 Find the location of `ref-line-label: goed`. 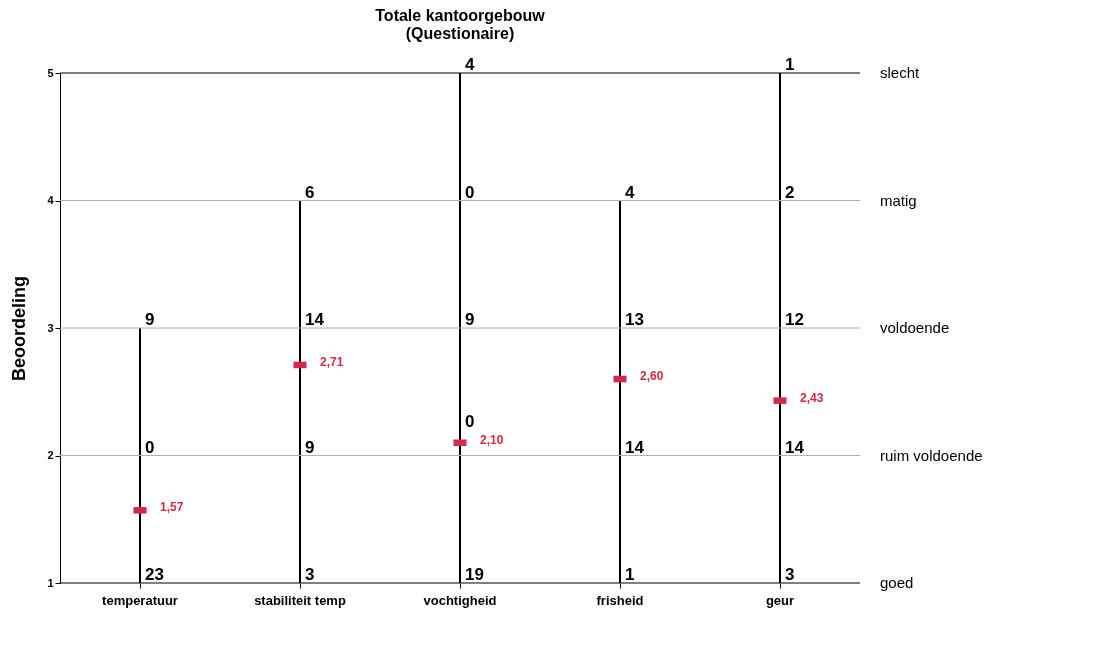

ref-line-label: goed is located at coordinates (897, 582).